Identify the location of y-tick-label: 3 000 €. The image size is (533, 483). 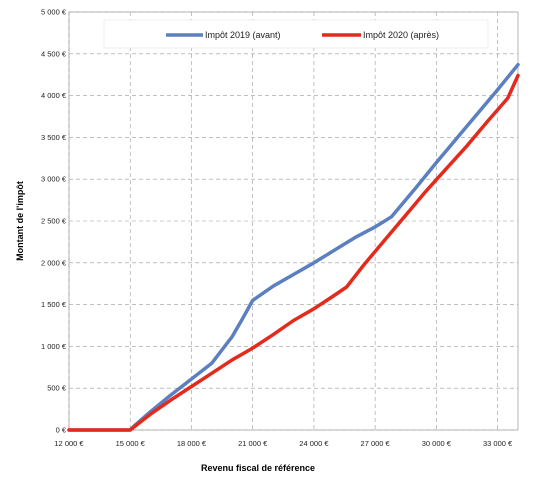
(54, 179).